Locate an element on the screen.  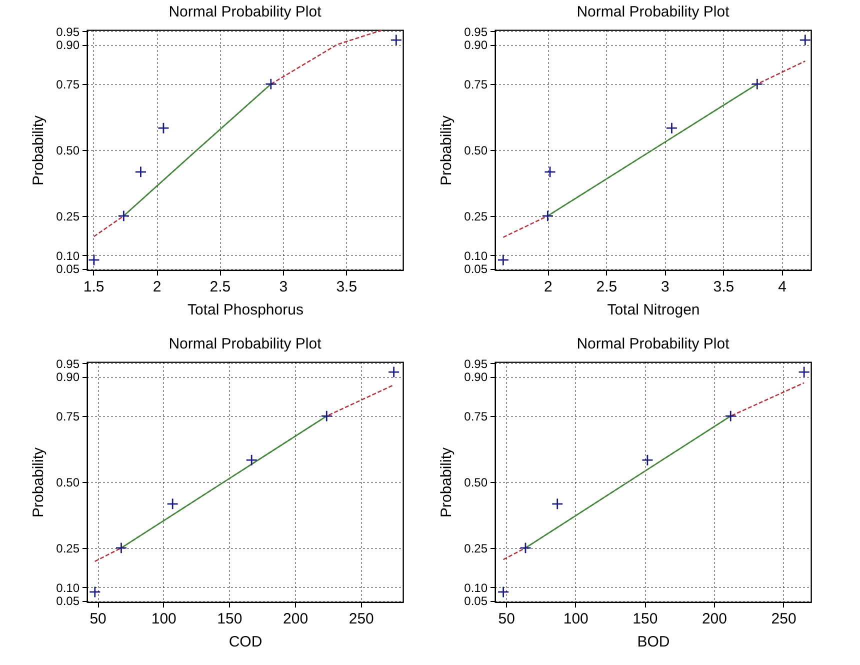
x-axis-title: BOD is located at coordinates (653, 642).